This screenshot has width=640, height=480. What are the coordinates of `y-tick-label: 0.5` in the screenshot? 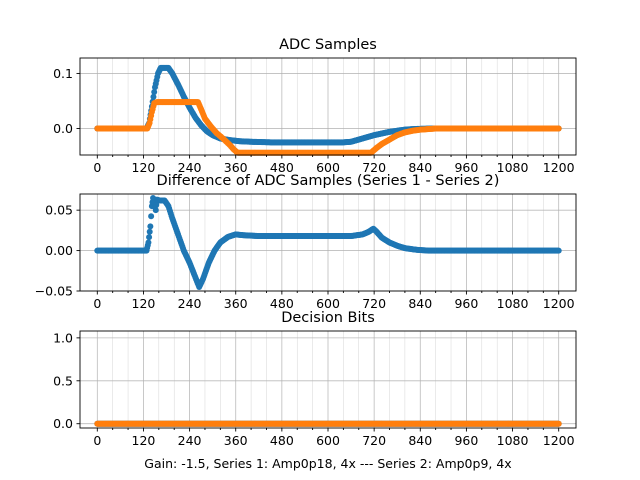 It's located at (63, 380).